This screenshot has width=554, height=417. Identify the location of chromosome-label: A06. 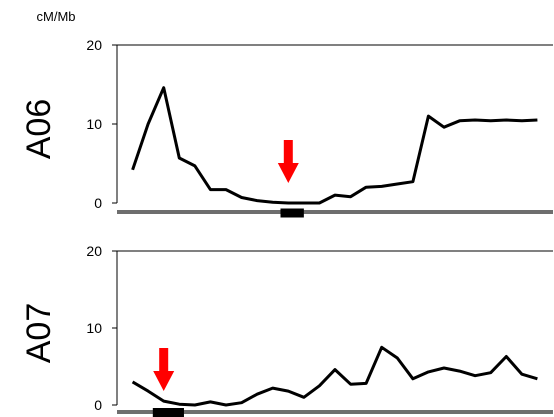
(39, 129).